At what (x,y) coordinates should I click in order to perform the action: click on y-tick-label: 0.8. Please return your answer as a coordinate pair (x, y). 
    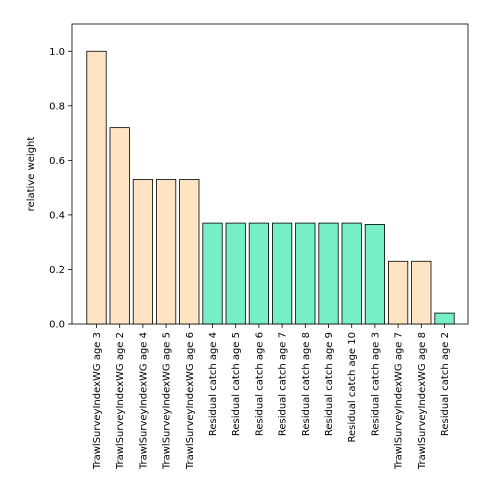
    Looking at the image, I should click on (57, 106).